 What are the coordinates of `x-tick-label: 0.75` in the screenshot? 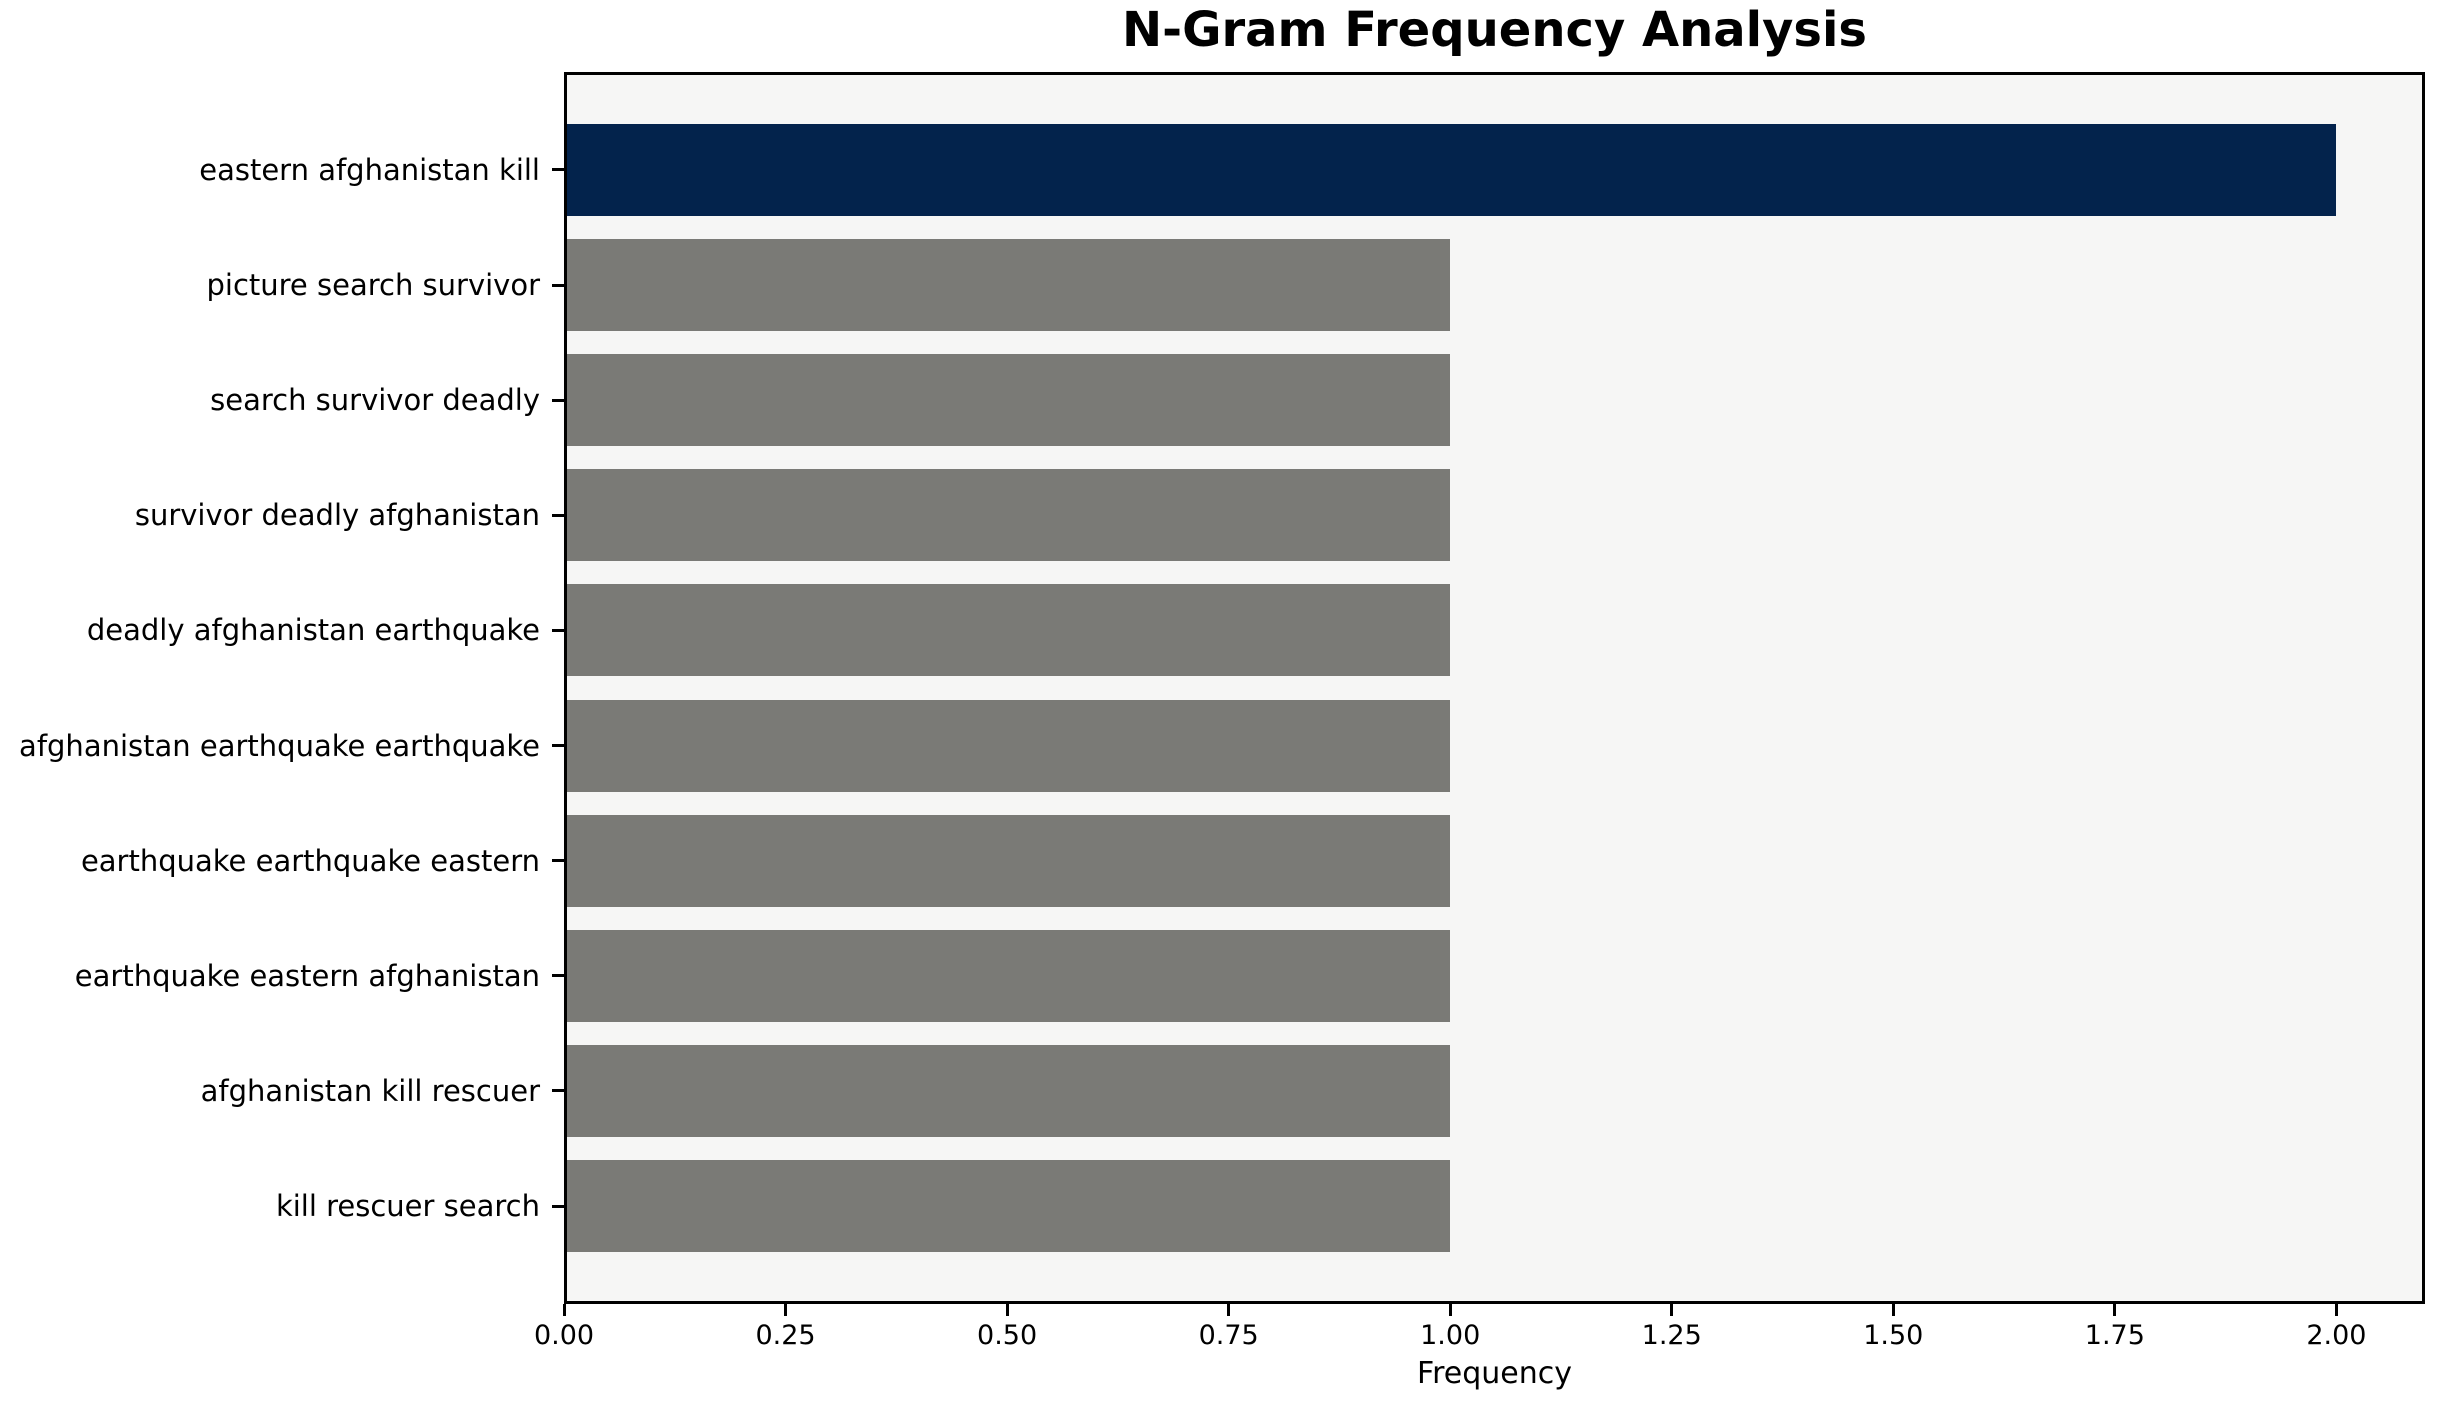 It's located at (1228, 1335).